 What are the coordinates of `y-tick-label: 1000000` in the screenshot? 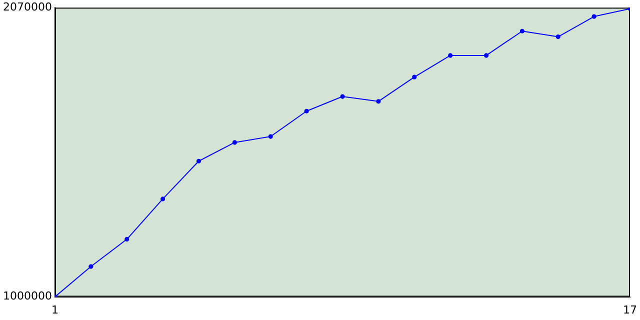 It's located at (27, 296).